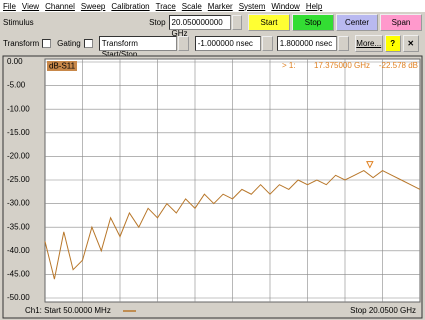 The image size is (425, 320). Describe the element at coordinates (342, 65) in the screenshot. I see `marker-x: 17.375000 GHz` at that location.